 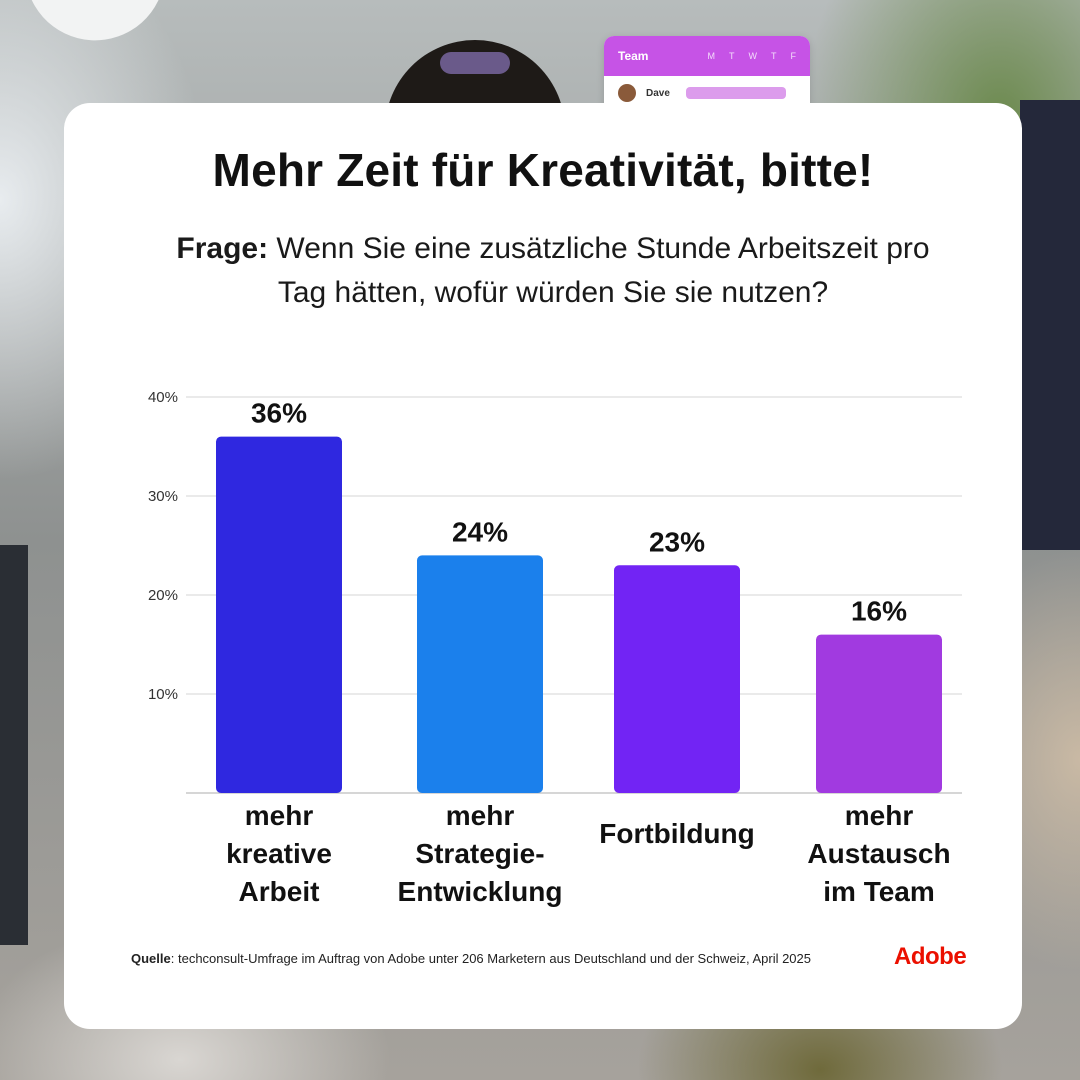 I want to click on x-tick-label: Fortbildung, so click(x=677, y=834).